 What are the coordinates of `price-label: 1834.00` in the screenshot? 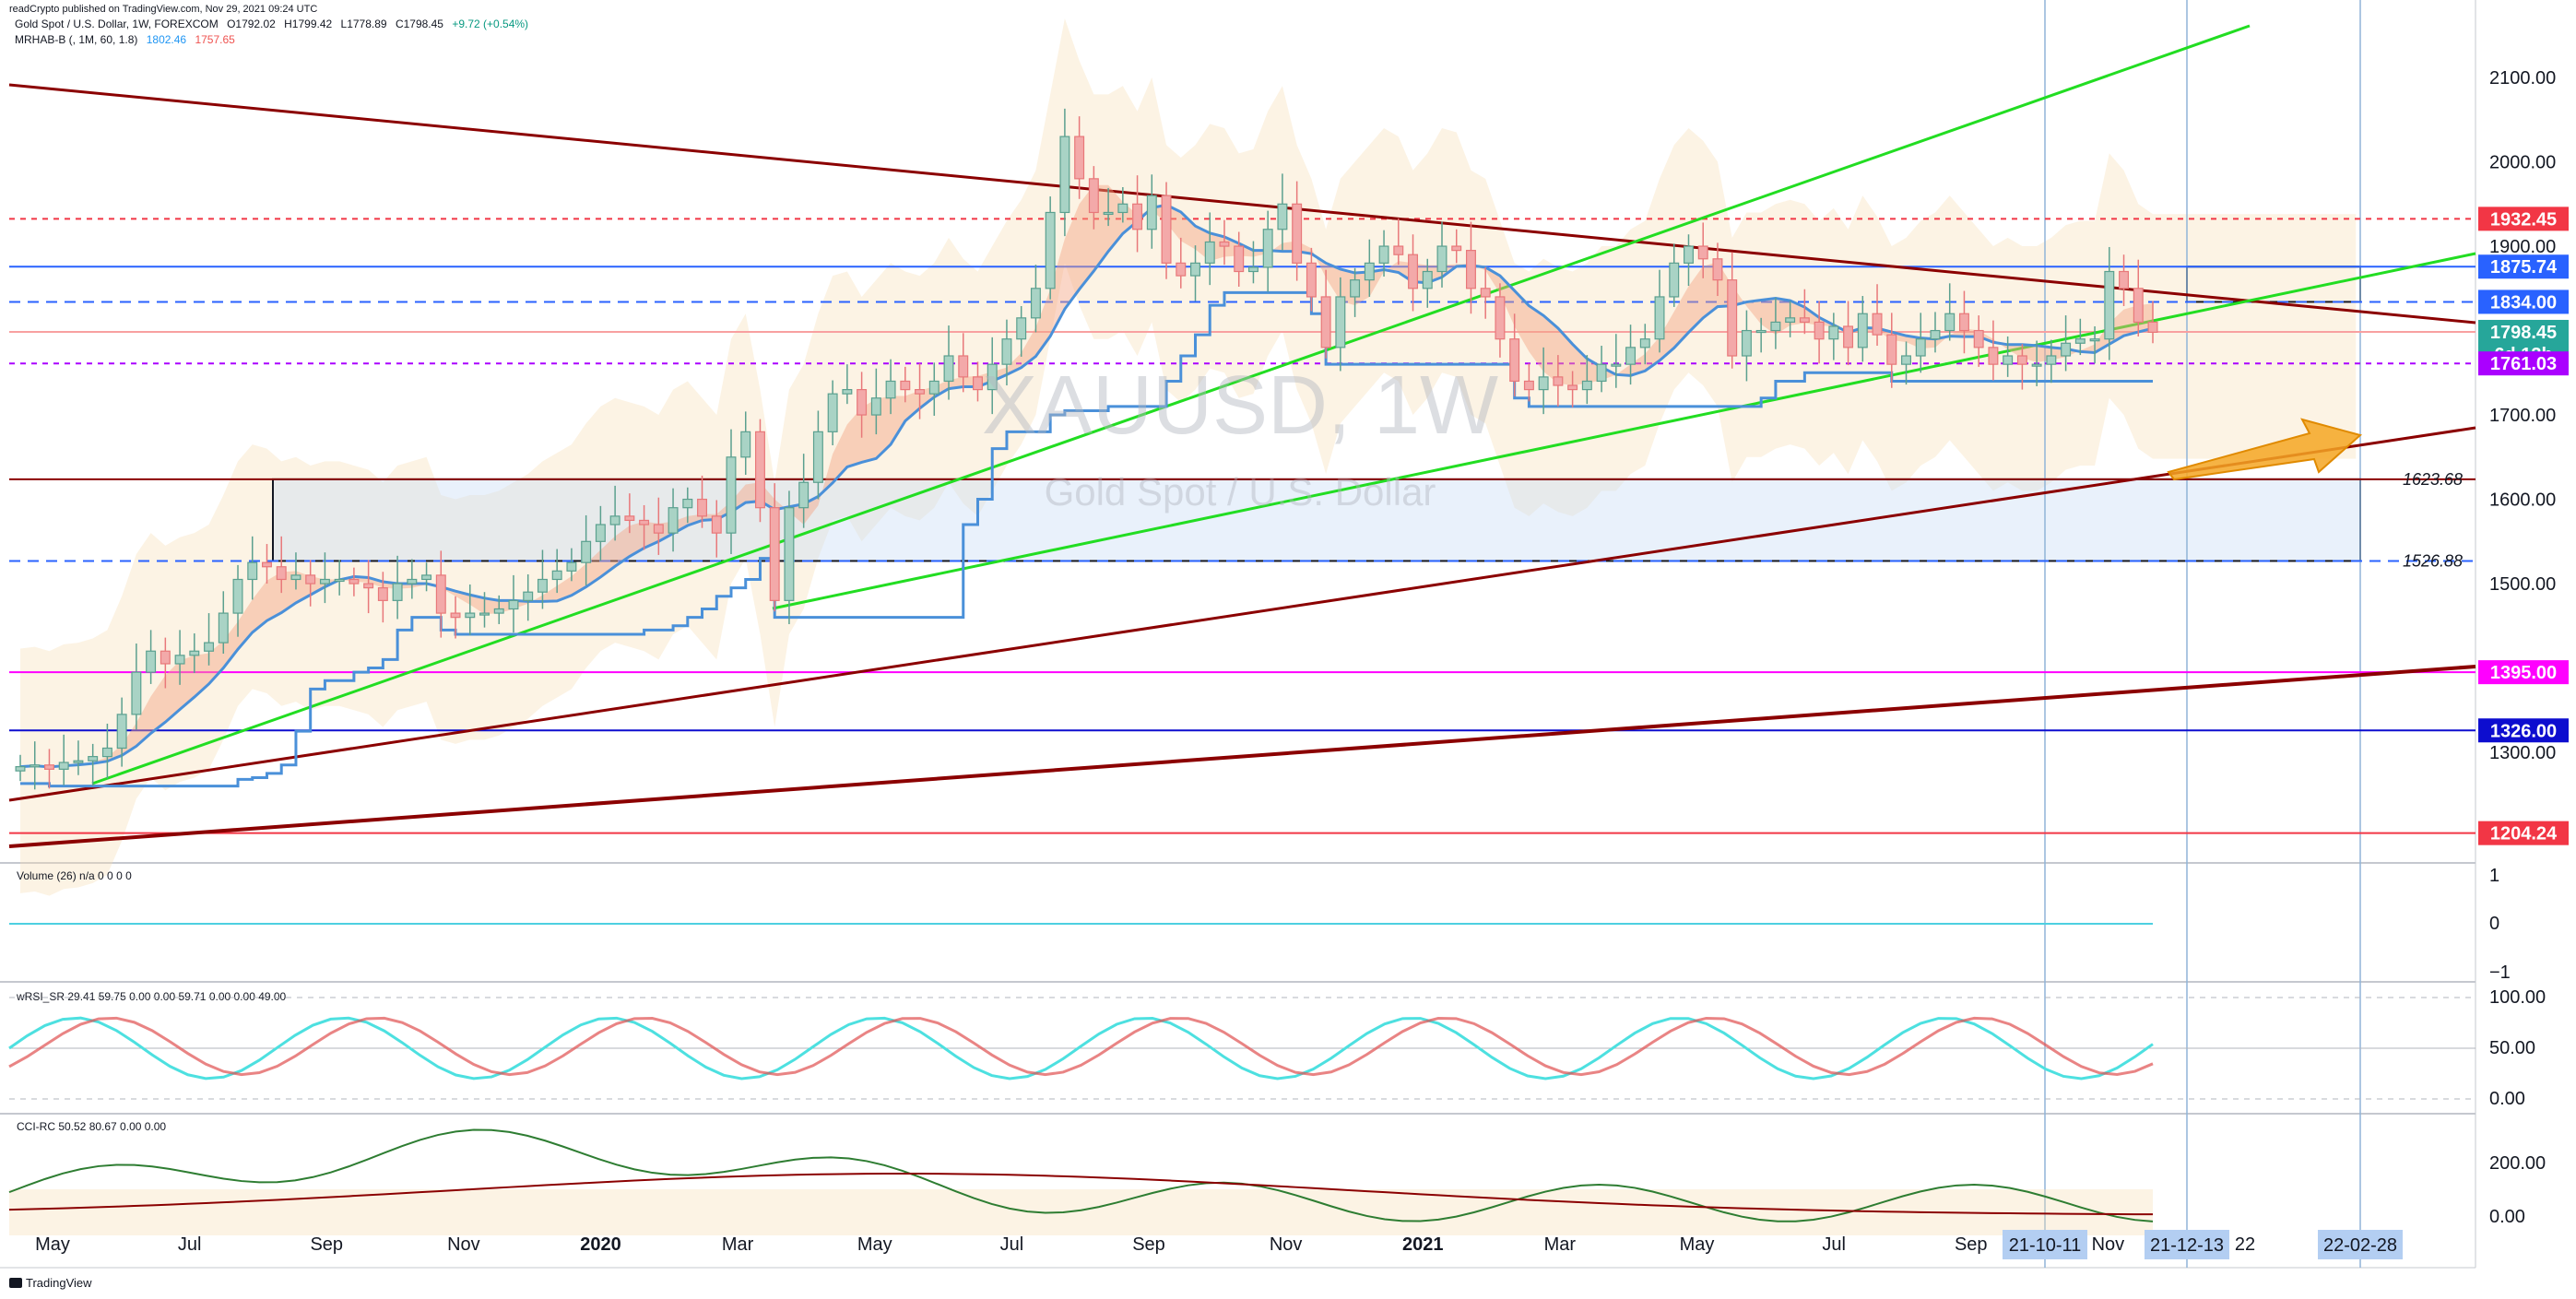 It's located at (2523, 302).